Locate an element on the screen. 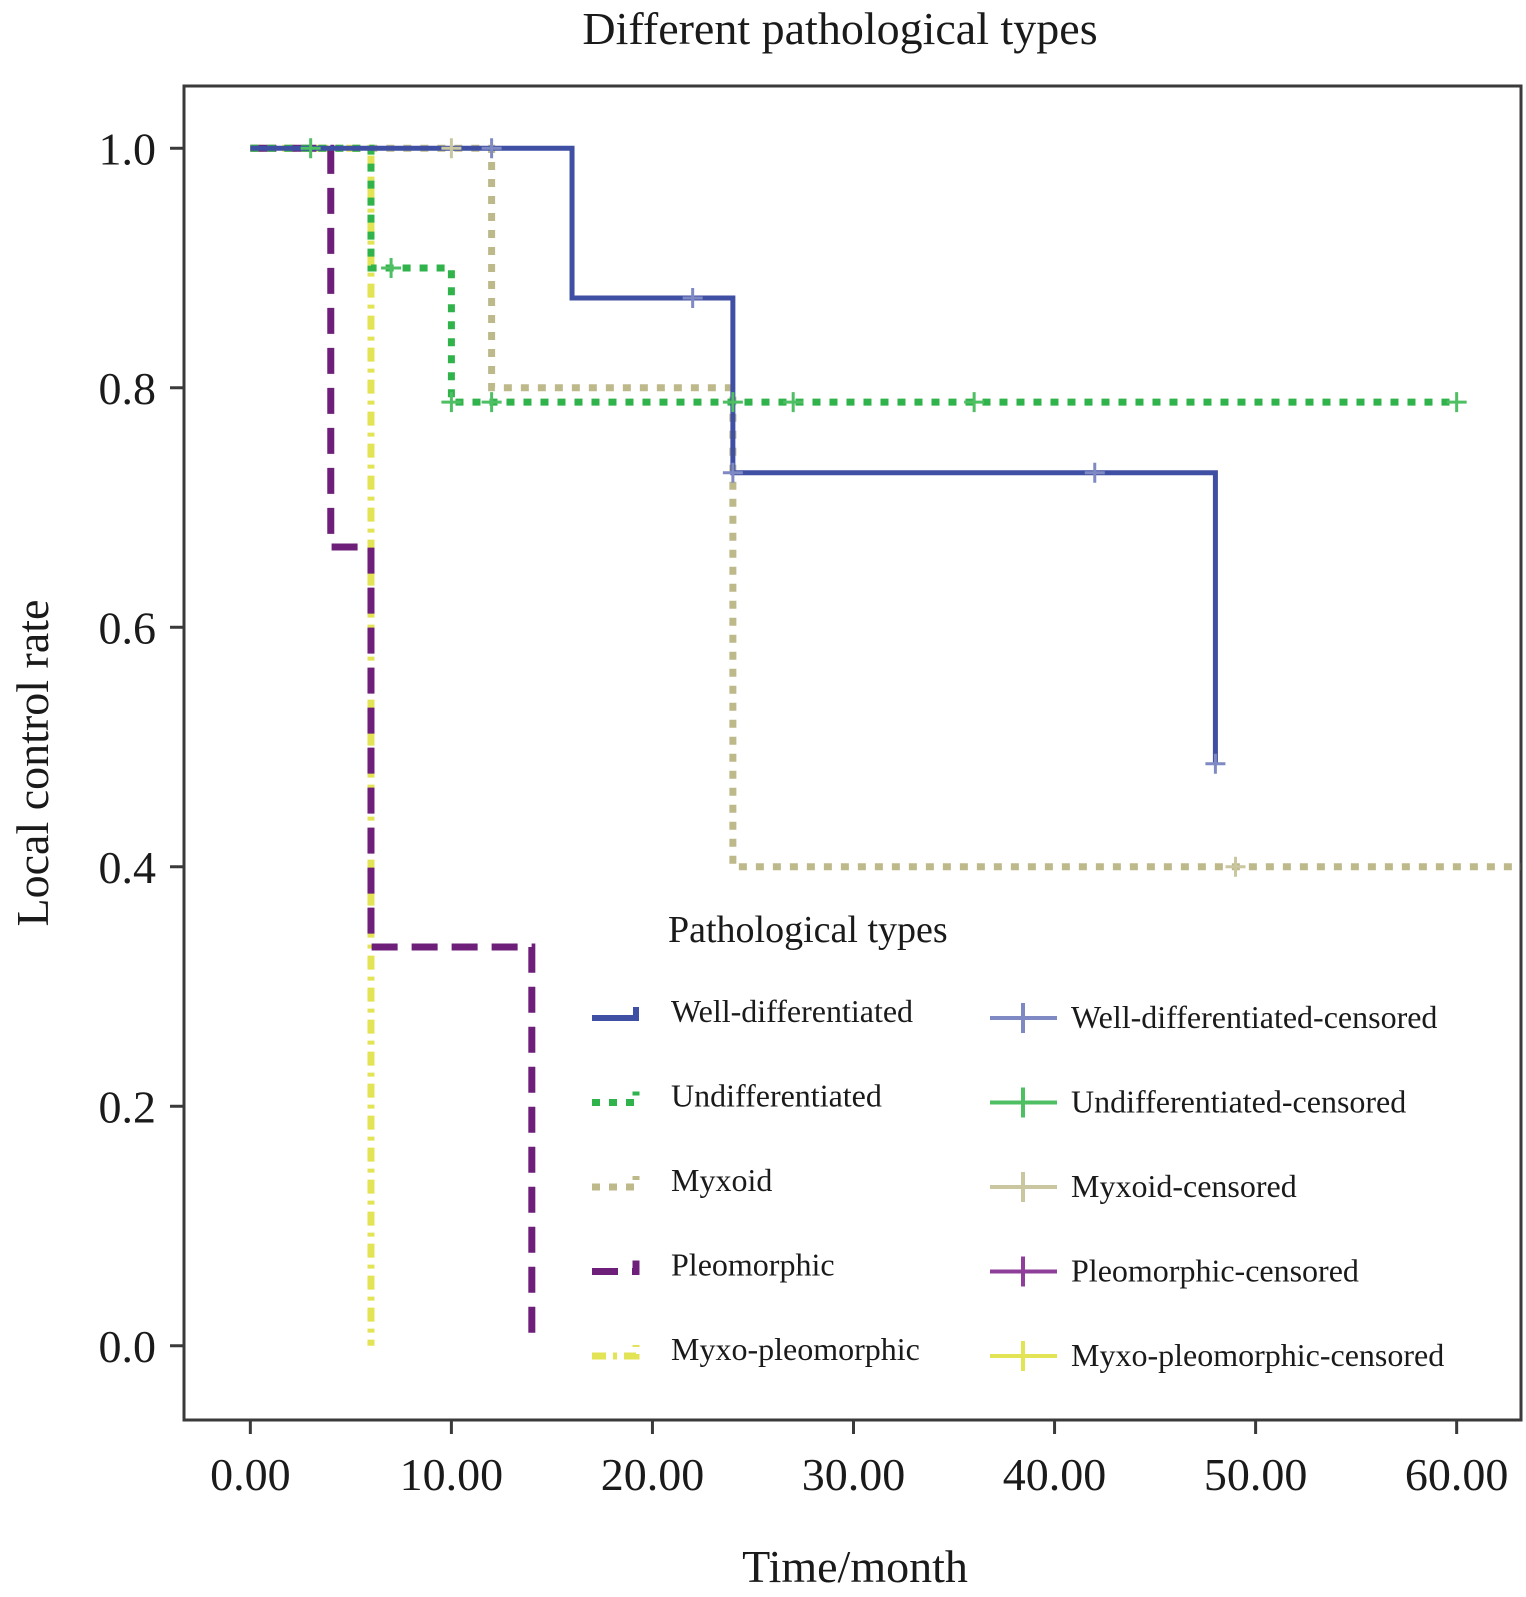 The width and height of the screenshot is (1526, 1597). x-axis-label: Time/month is located at coordinates (855, 1566).